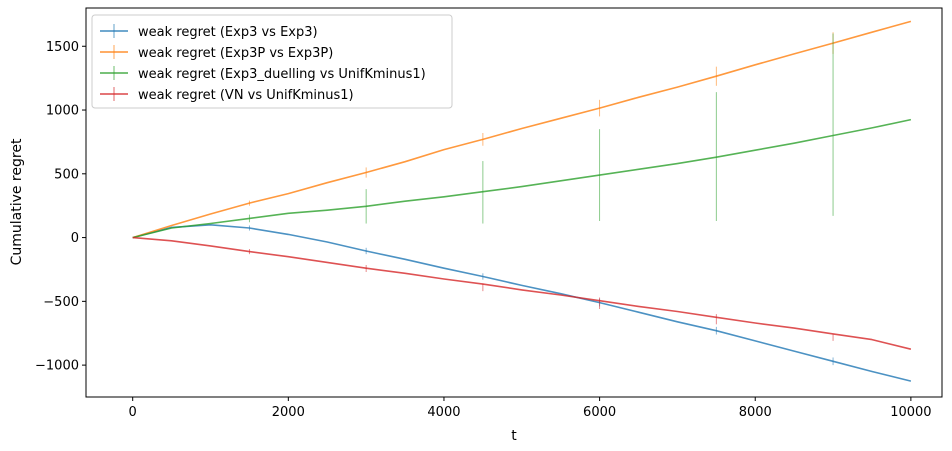 The image size is (952, 451). I want to click on legend-item-0: weak regret (Exp3 vs Exp3), so click(209, 32).